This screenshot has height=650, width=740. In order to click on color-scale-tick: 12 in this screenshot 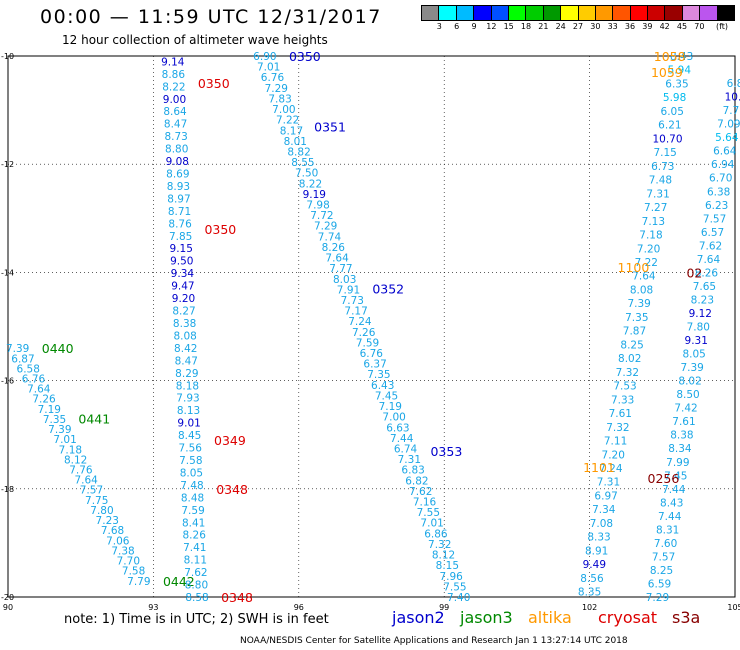, I will do `click(491, 26)`.